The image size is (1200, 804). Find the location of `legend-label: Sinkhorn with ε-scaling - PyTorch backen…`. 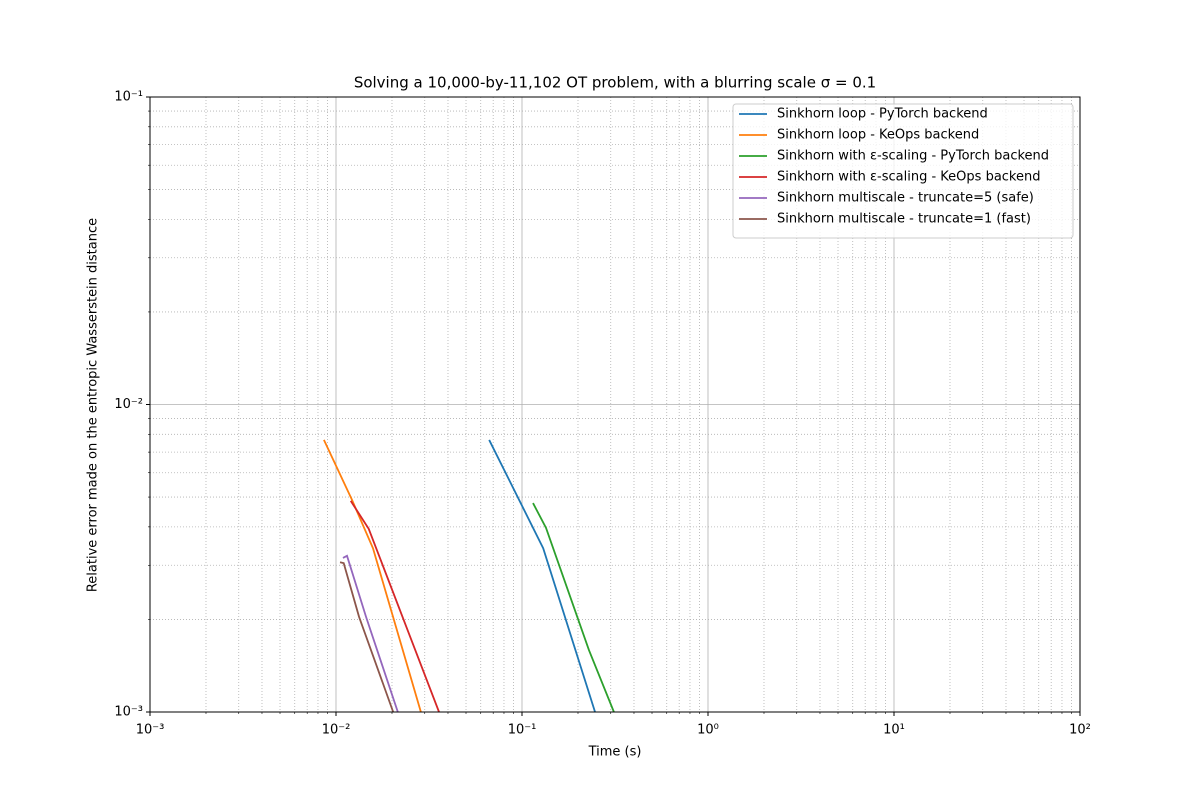

legend-label: Sinkhorn with ε-scaling - PyTorch backen… is located at coordinates (913, 156).